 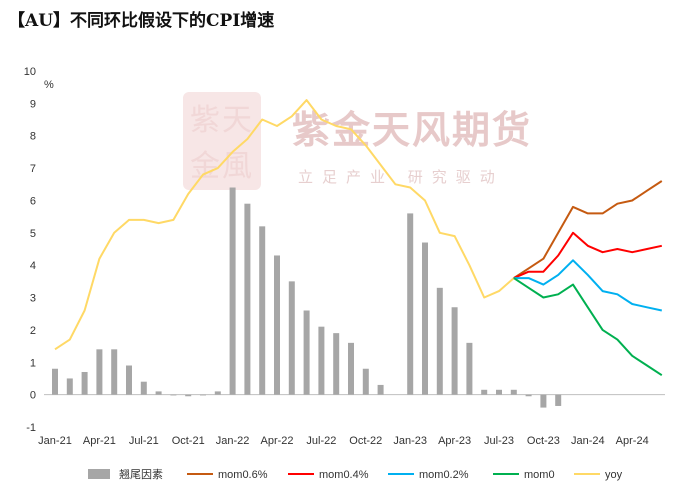 I want to click on y-tick-label: 6, so click(x=33, y=201).